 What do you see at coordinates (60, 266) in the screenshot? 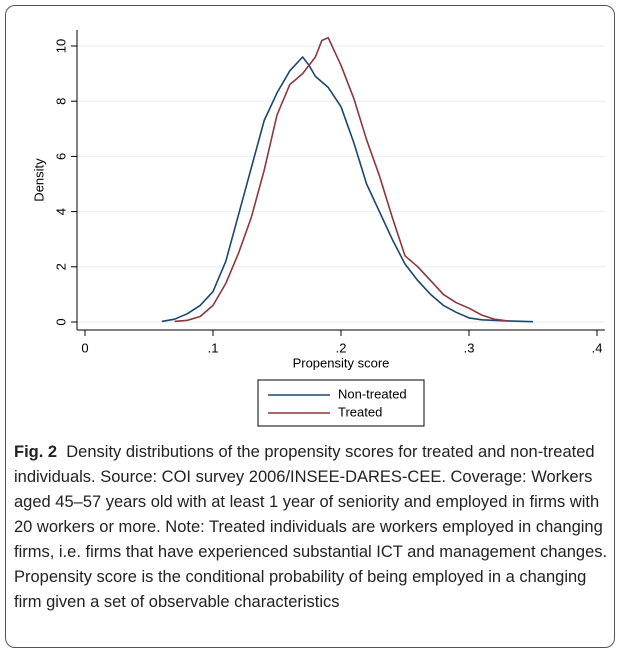
I see `y-tick-label: 2` at bounding box center [60, 266].